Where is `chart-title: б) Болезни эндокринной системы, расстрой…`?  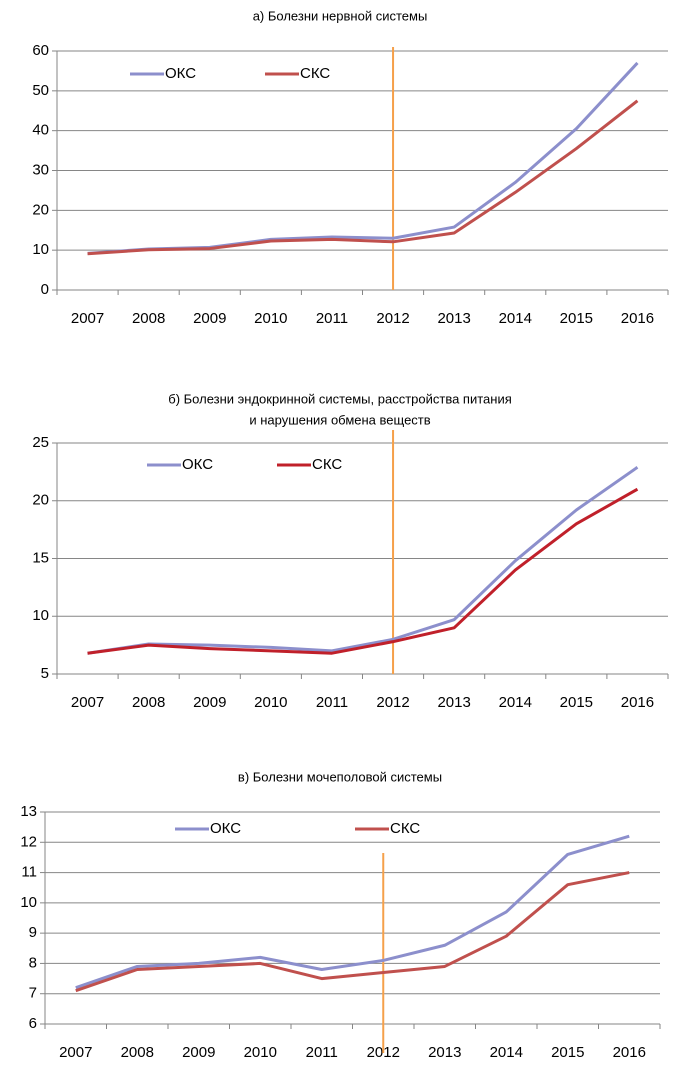
chart-title: б) Болезни эндокринной системы, расстрой… is located at coordinates (340, 398).